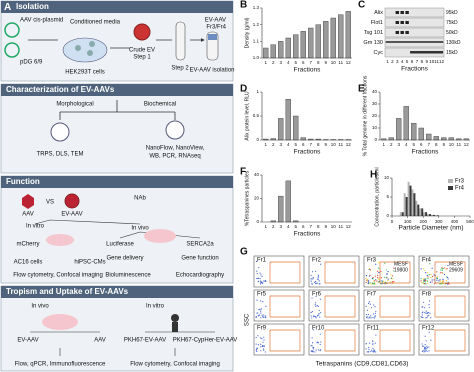 This screenshot has width=474, height=372. Describe the element at coordinates (439, 221) in the screenshot. I see `x-tick-label: 300` at that location.